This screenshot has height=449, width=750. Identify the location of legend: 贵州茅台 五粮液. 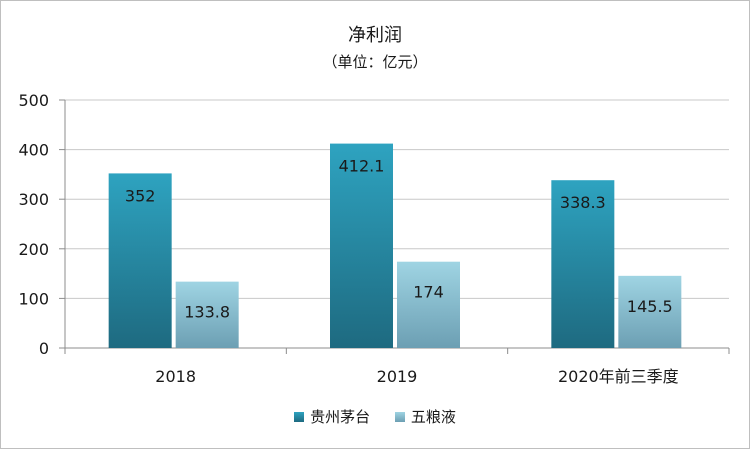
(375, 416).